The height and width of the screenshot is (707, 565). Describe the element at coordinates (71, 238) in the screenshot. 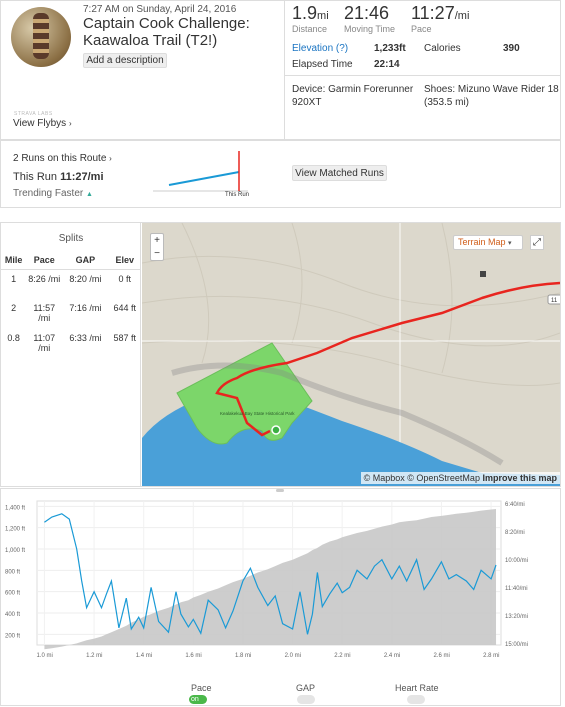

I see `splits-title: Splits` at that location.